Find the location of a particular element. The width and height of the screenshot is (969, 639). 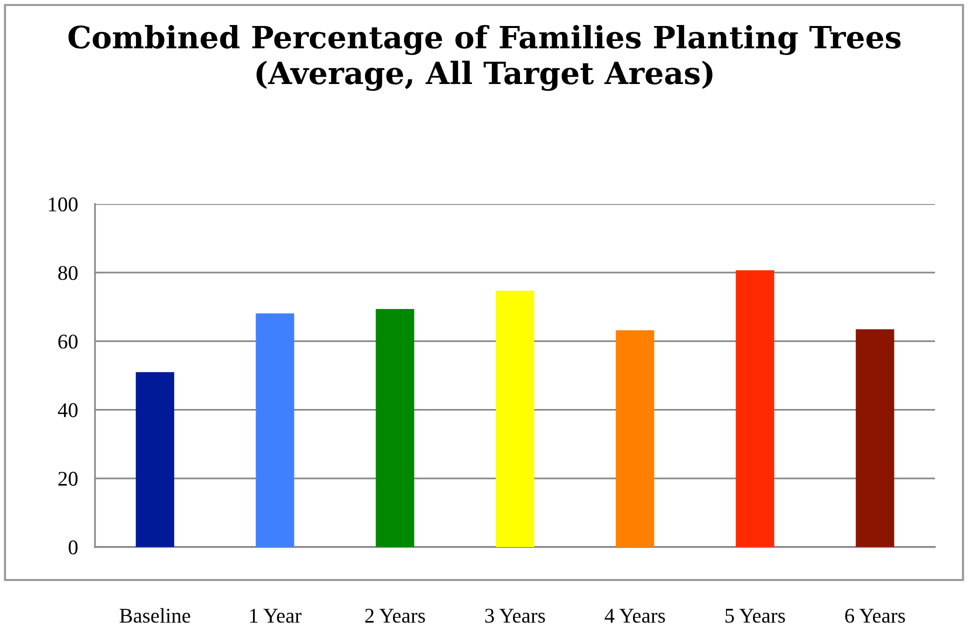

y-tick-label: 0 is located at coordinates (73, 547).